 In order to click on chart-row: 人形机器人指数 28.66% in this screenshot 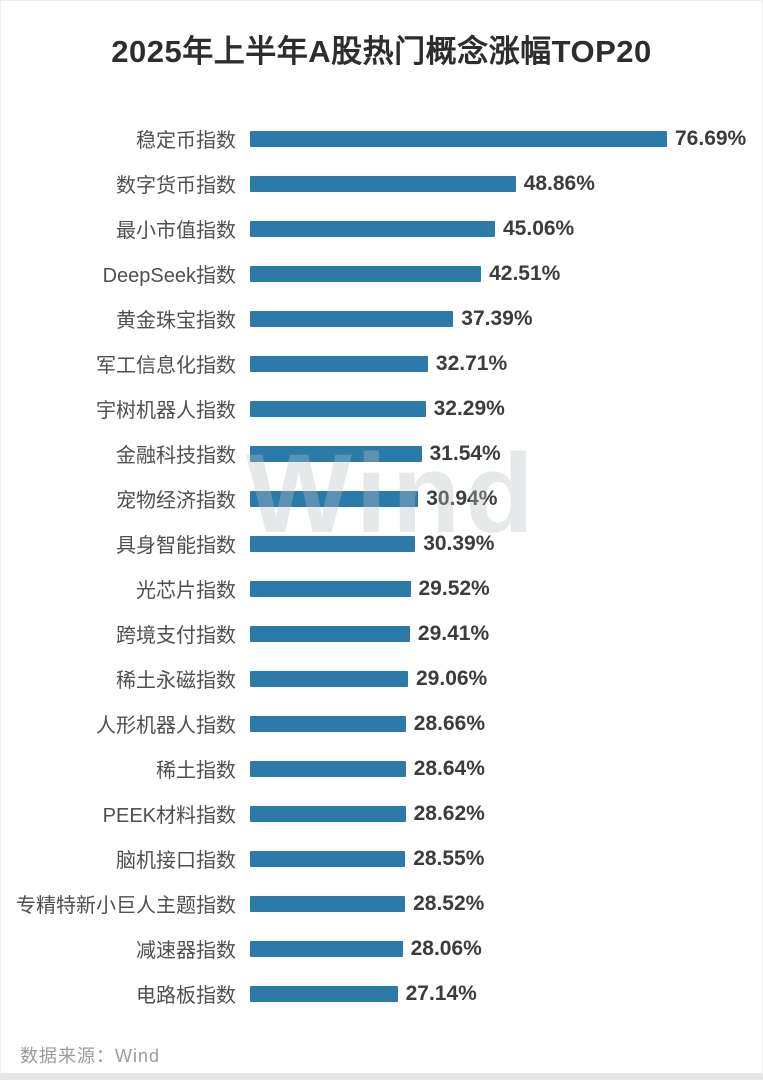, I will do `click(381, 723)`.